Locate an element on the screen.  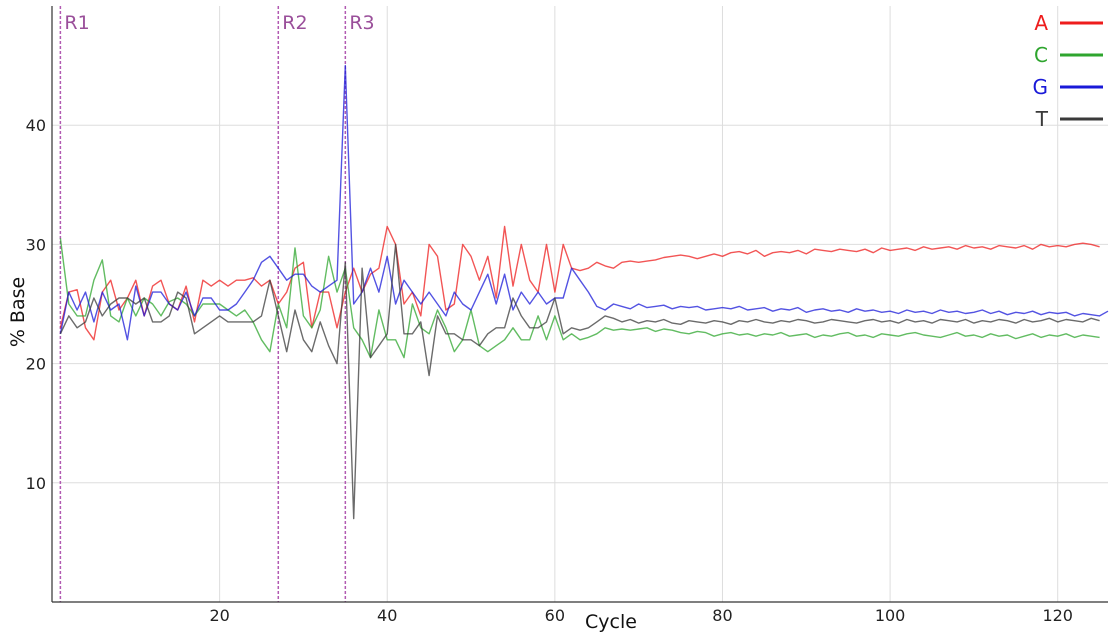
y-tick-label: 40 is located at coordinates (36, 125).